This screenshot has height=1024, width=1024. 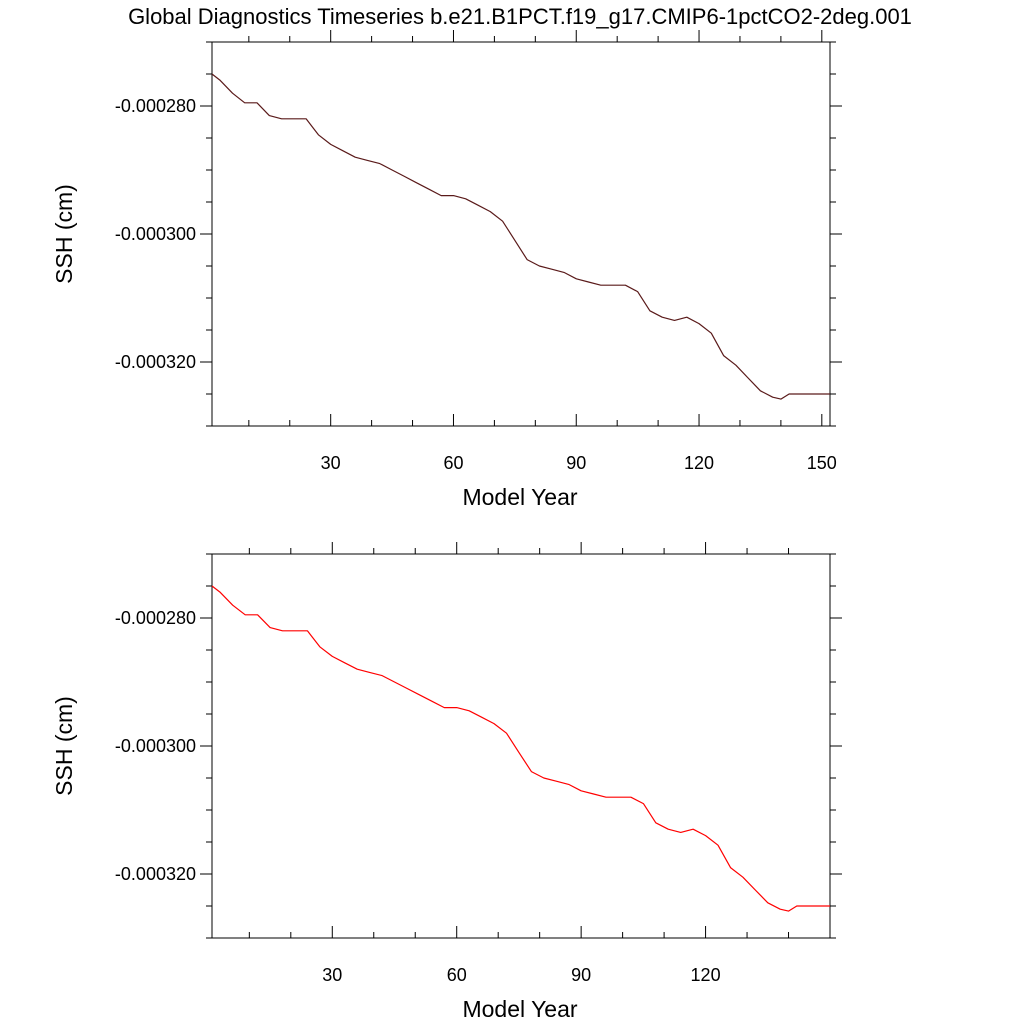 I want to click on top-y-tick-label: -0.000320, so click(x=155, y=362).